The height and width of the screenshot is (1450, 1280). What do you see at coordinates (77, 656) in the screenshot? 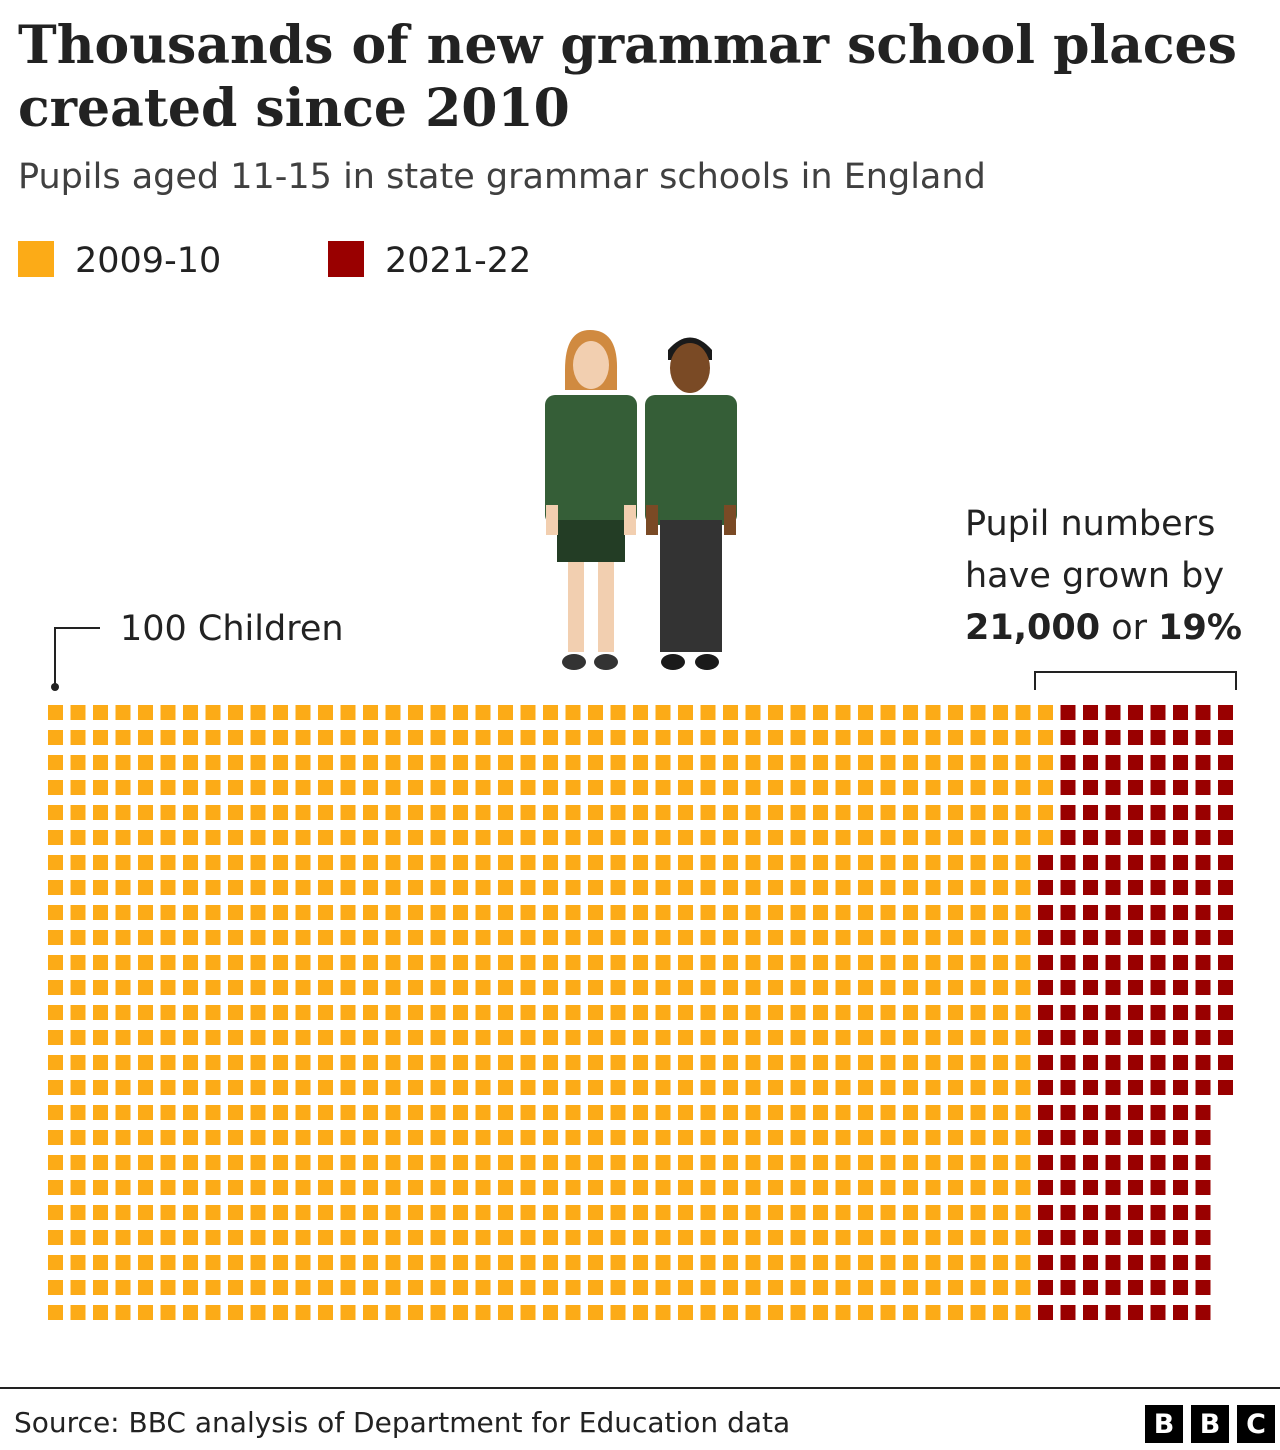
I see `unit-leader` at bounding box center [77, 656].